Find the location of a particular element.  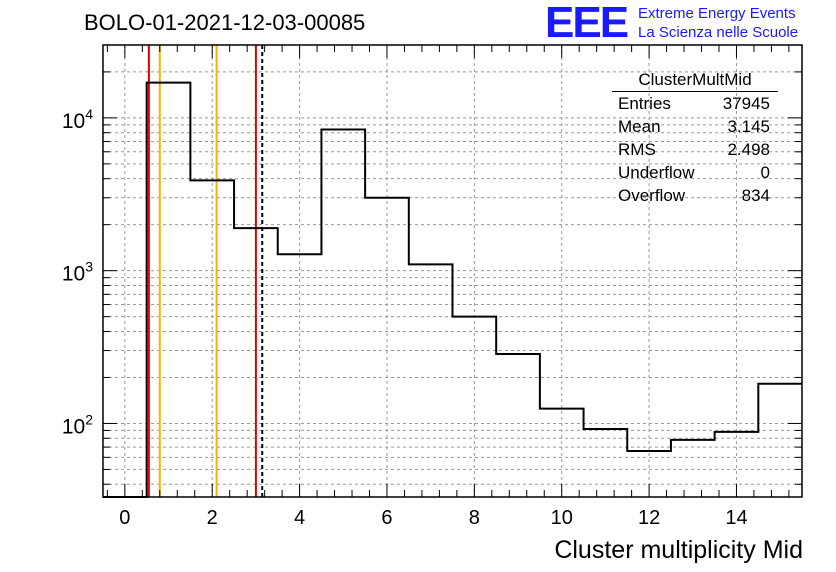

org-line-1: Extreme Energy Events is located at coordinates (717, 13).